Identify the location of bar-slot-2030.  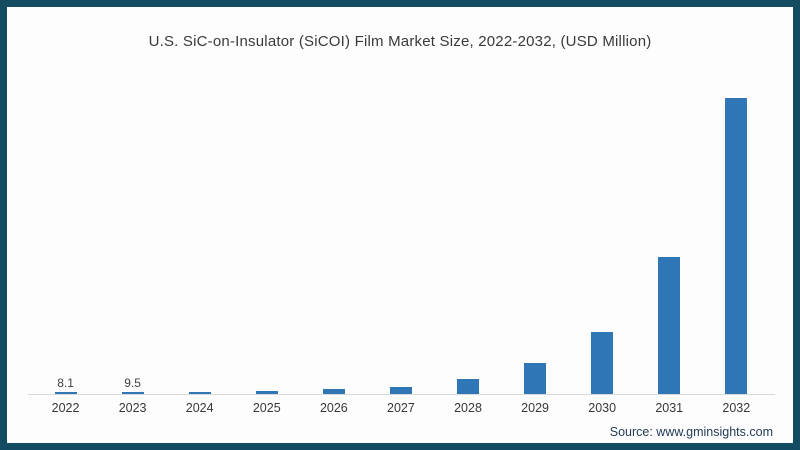
(602, 244).